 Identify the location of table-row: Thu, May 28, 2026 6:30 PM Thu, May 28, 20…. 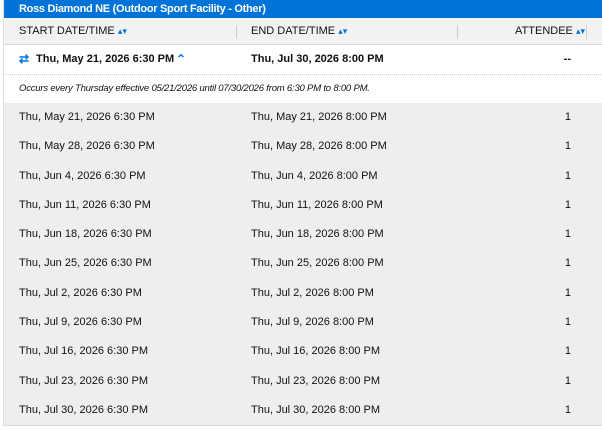
(303, 146).